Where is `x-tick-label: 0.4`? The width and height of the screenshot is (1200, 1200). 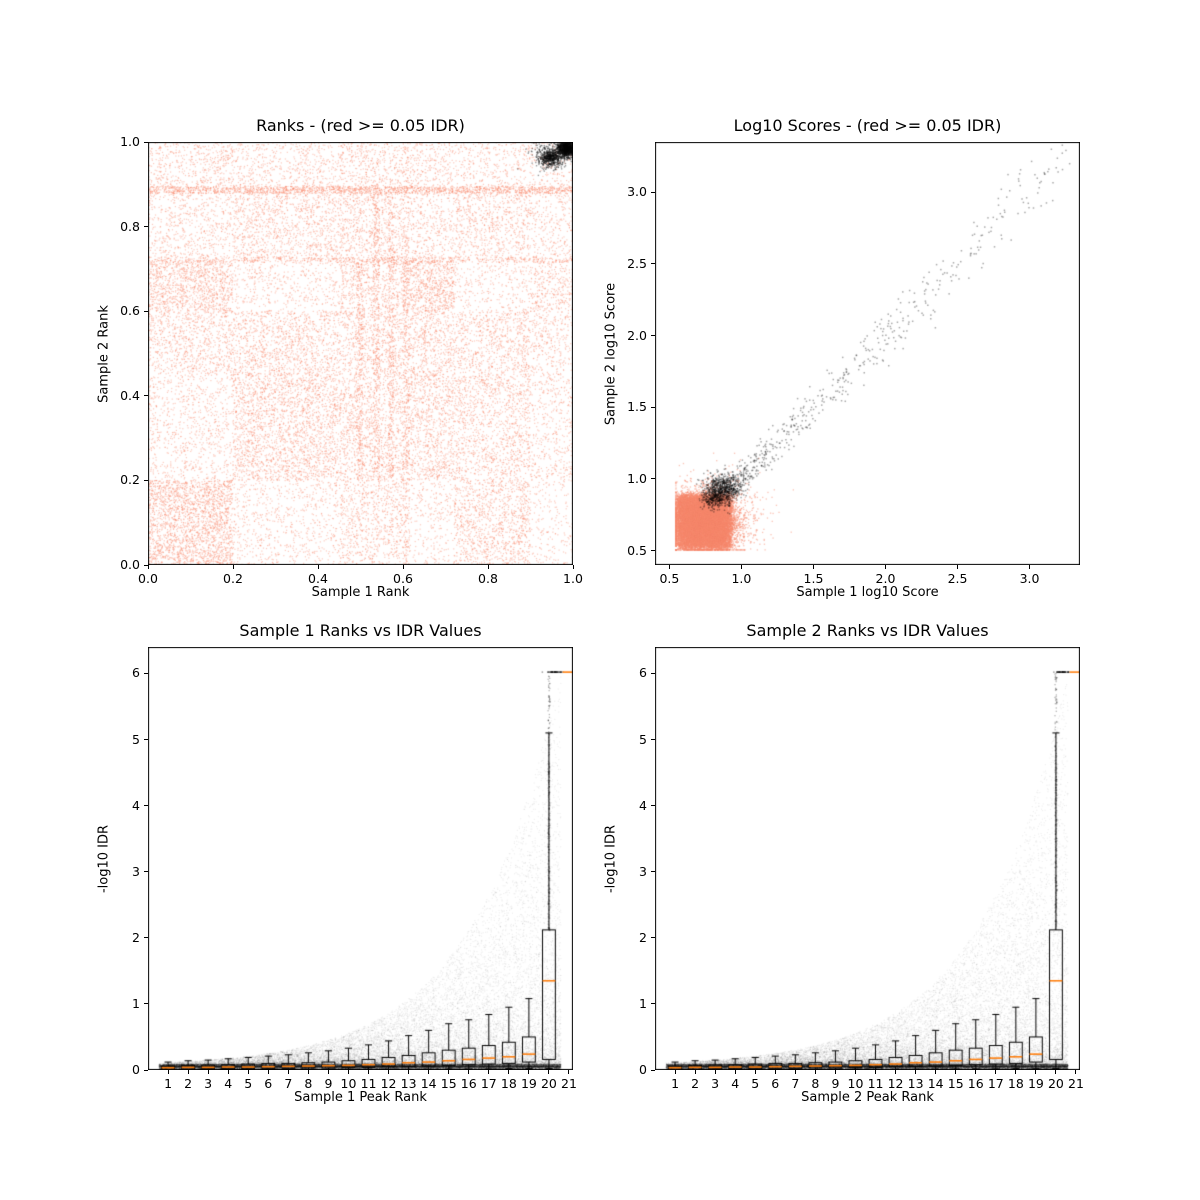
x-tick-label: 0.4 is located at coordinates (318, 578).